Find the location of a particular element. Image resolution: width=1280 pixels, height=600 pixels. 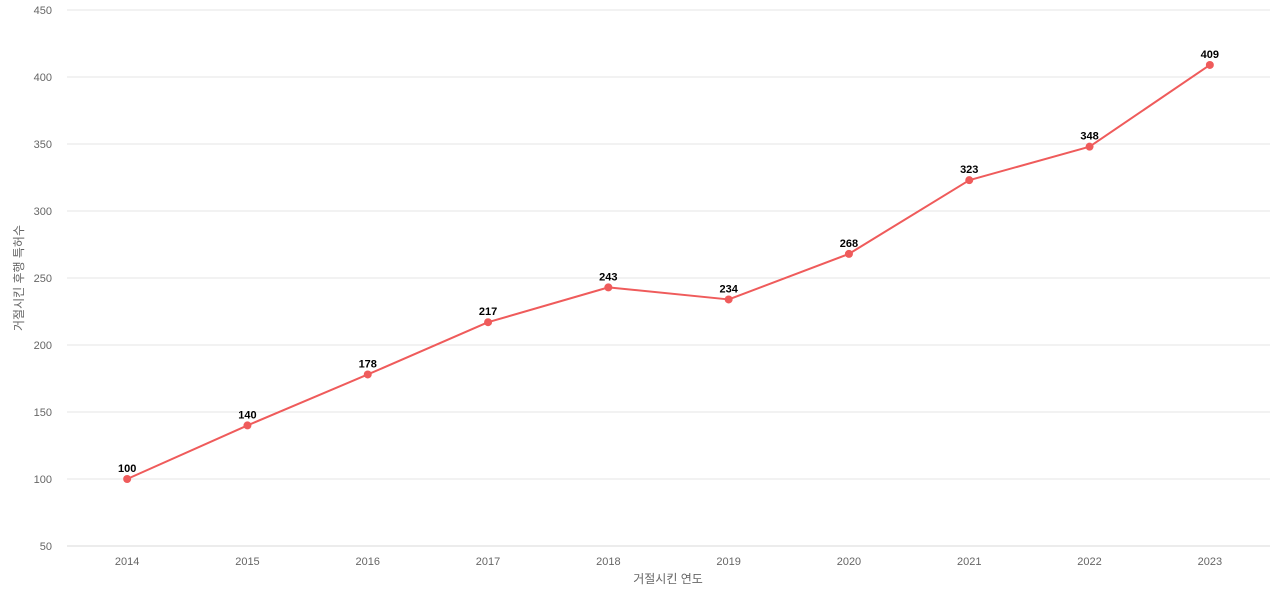

data-label: 323 is located at coordinates (969, 170).